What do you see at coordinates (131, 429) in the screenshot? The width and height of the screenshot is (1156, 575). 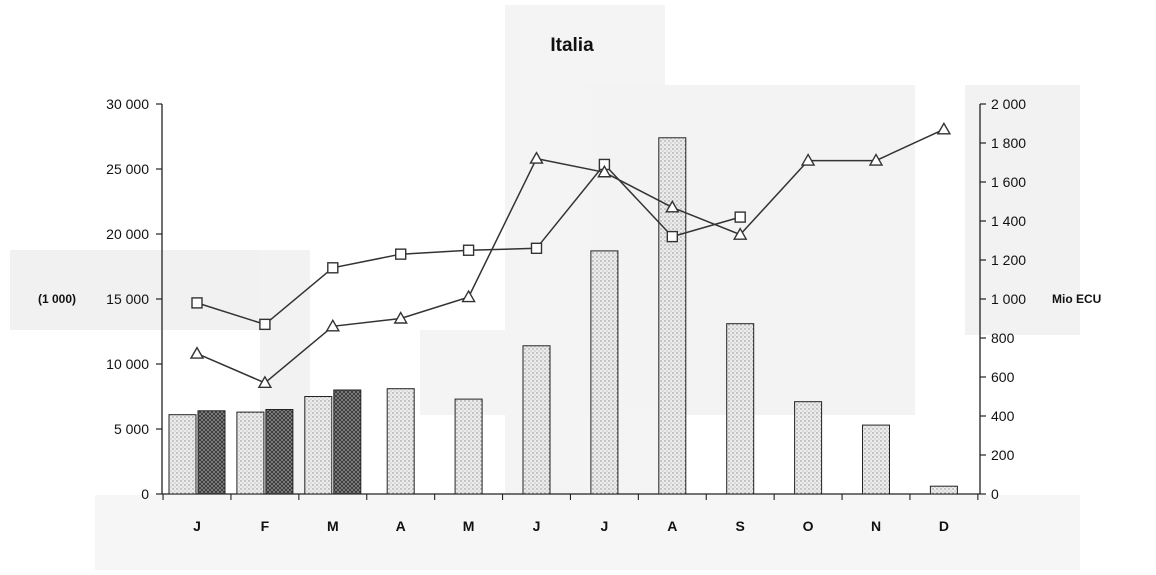 I see `left-axis-tick-label: 5 000` at bounding box center [131, 429].